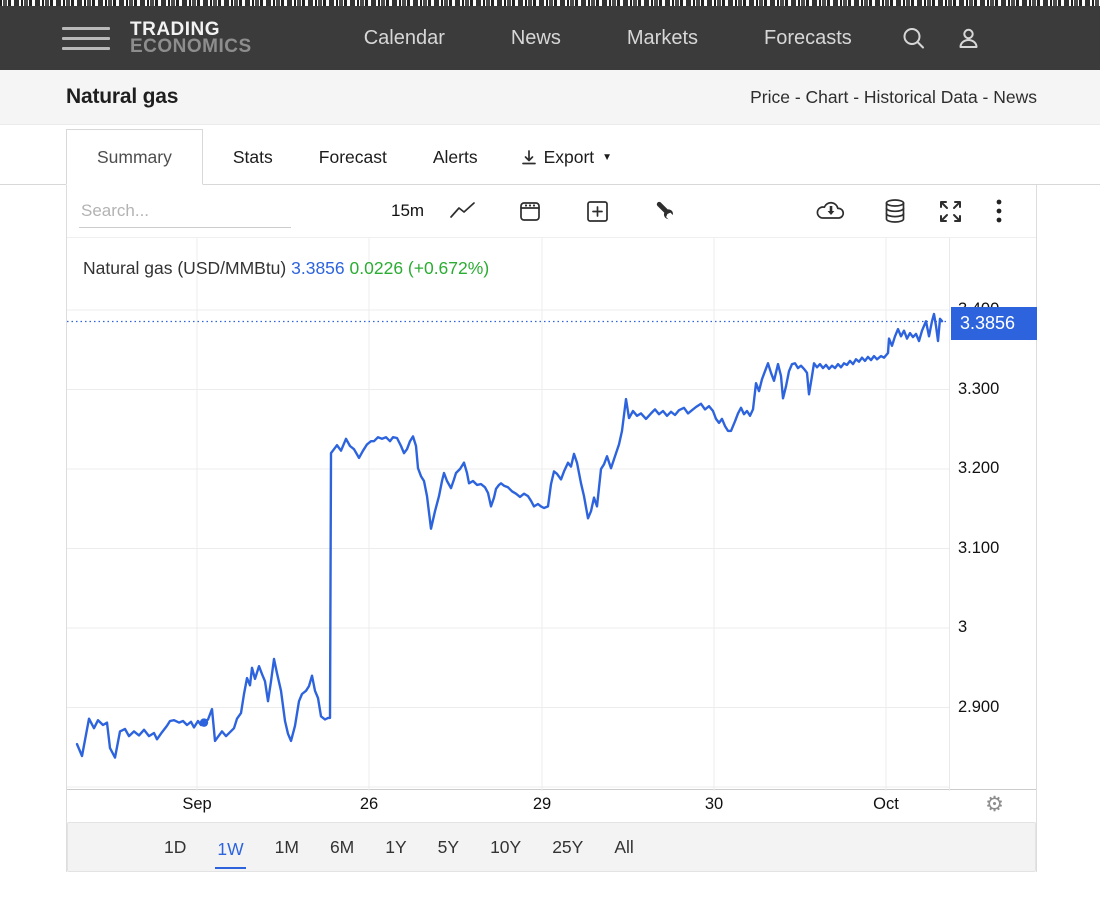 The image size is (1100, 901). I want to click on tab-alerts: Alerts, so click(455, 157).